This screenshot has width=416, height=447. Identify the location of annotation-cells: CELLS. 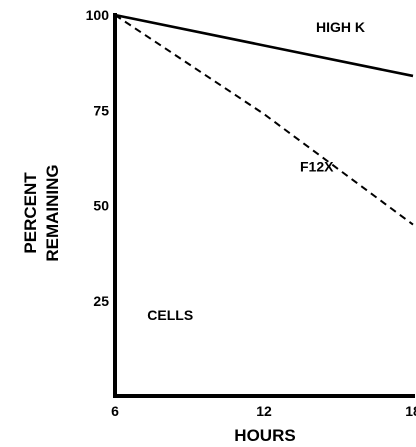
(170, 315).